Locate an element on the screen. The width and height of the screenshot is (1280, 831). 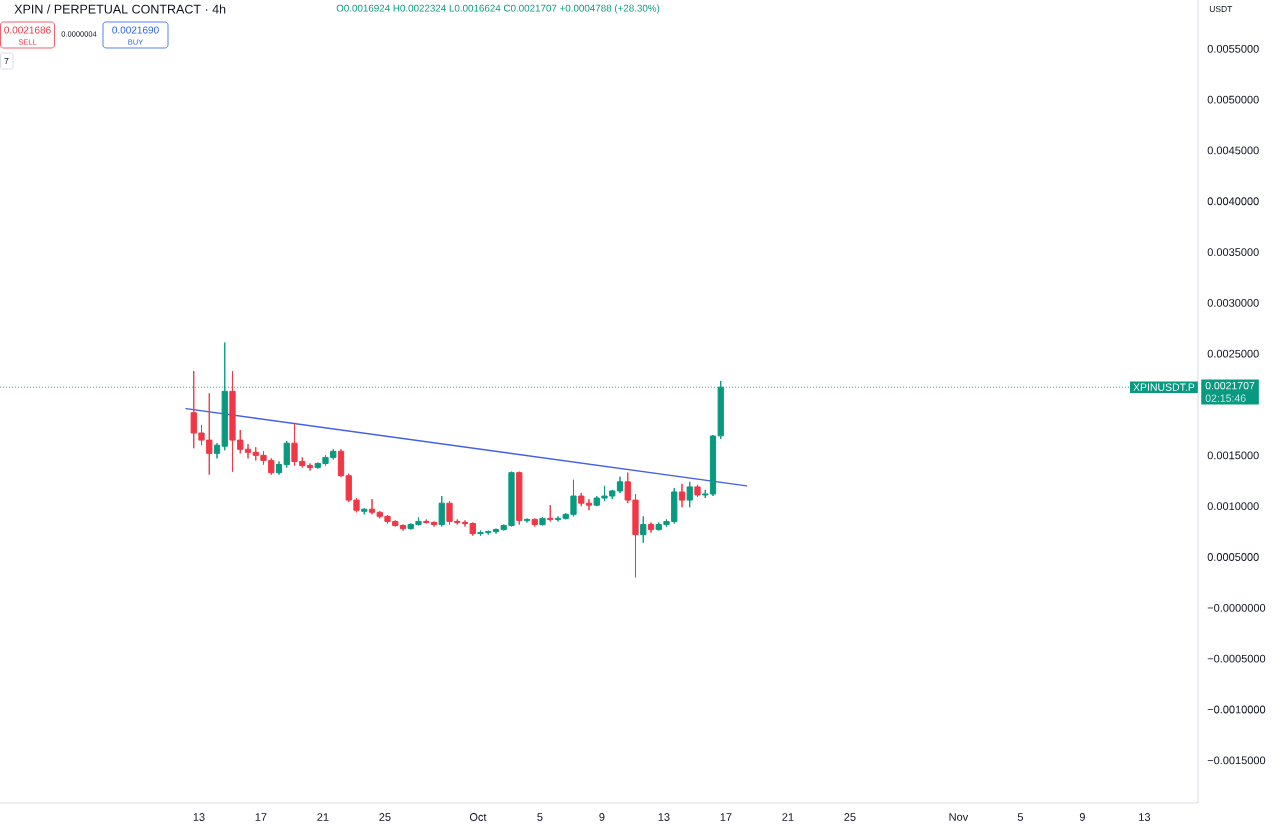
text: 0.0021707 is located at coordinates (1230, 385).